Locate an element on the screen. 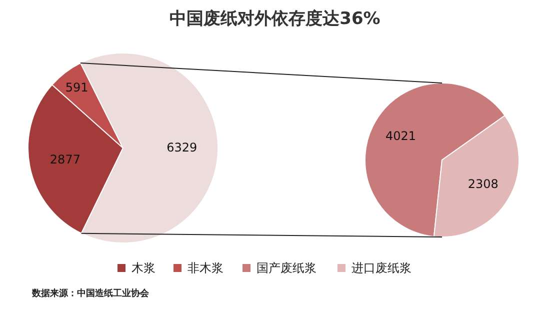 This screenshot has width=550, height=336. legend-label: 进口废纸浆 is located at coordinates (382, 268).